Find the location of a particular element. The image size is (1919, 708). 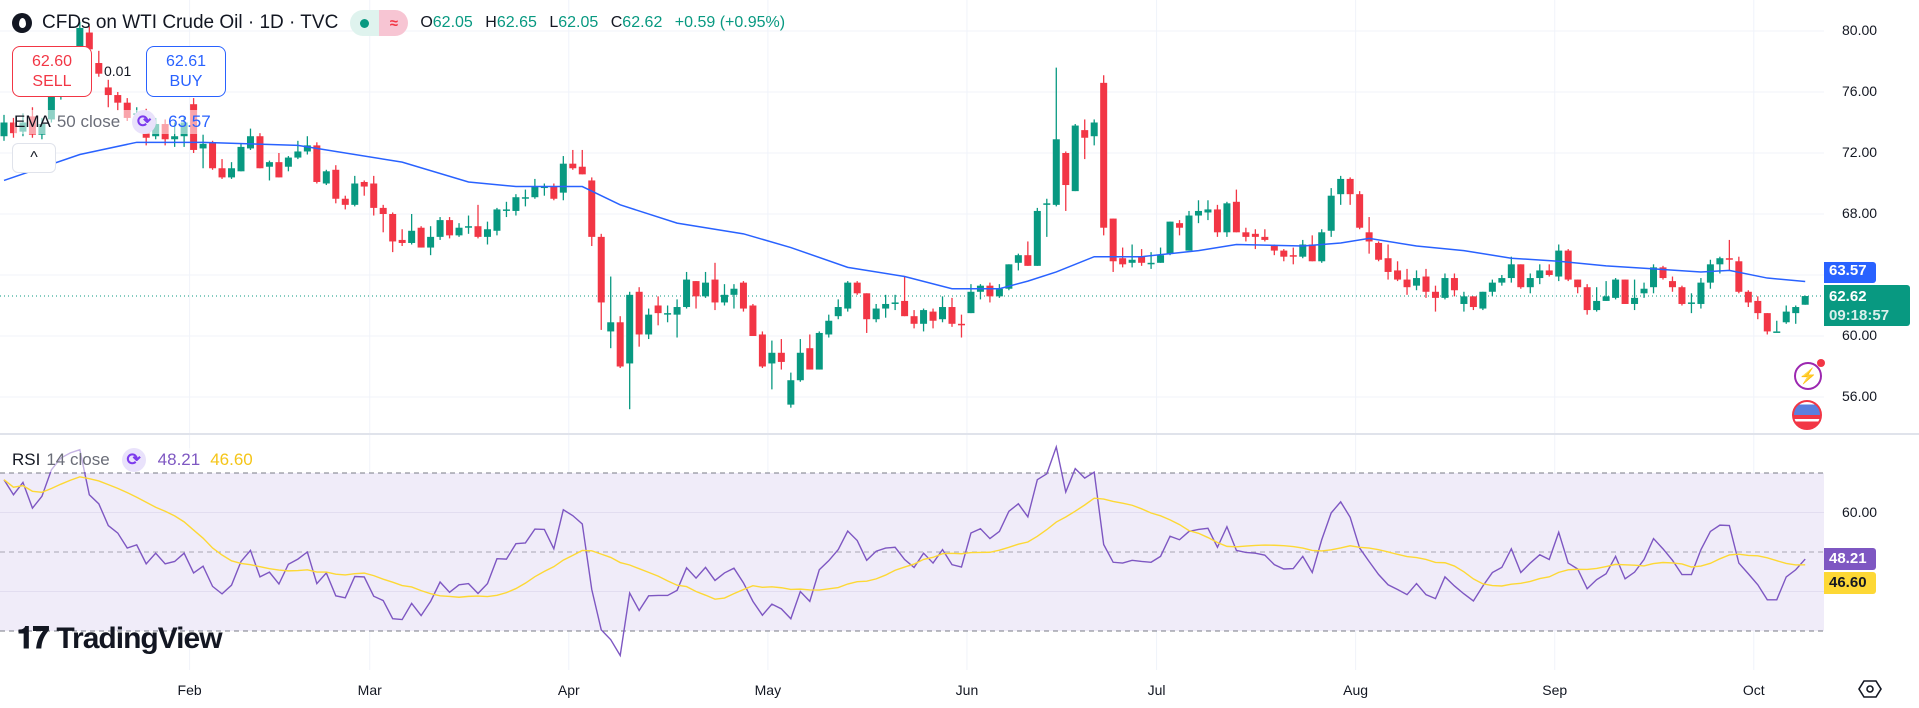

time-axis-label: Aug is located at coordinates (1356, 690).